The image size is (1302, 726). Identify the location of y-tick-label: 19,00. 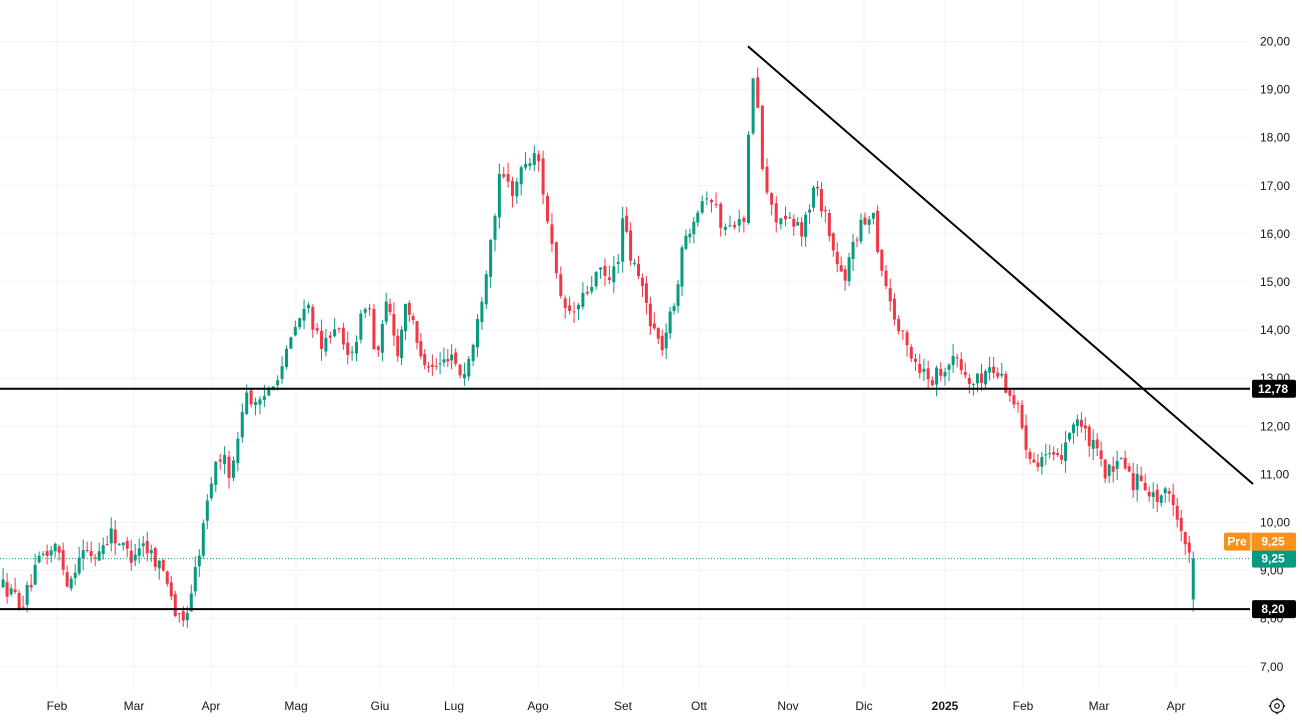
(1275, 90).